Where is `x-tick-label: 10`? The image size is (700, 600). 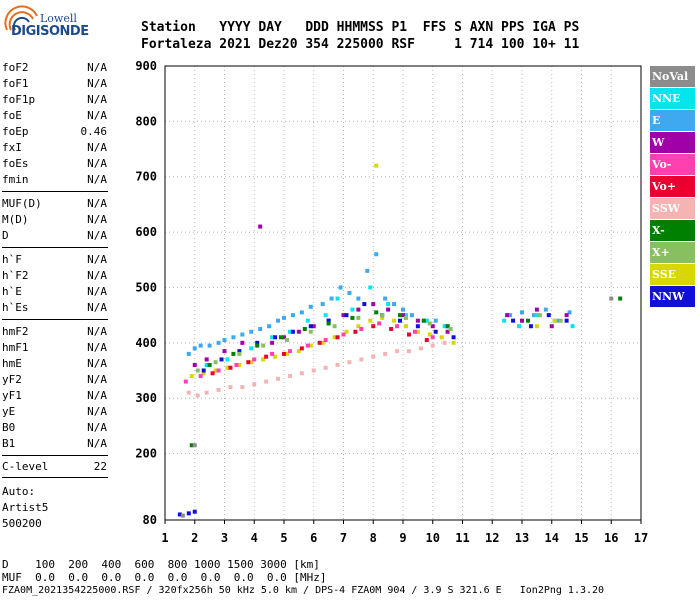
x-tick-label: 10 is located at coordinates (433, 538).